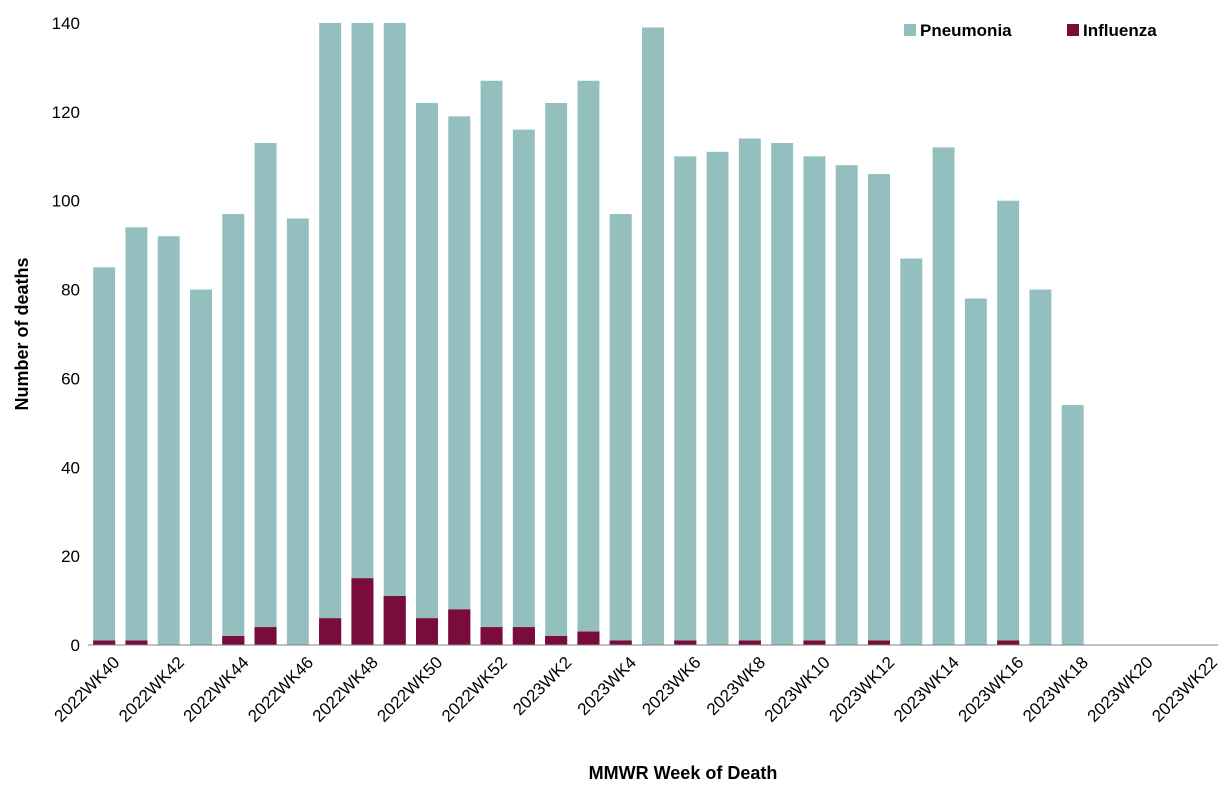 This screenshot has height=786, width=1225. I want to click on y-tick-label: 80, so click(70, 290).